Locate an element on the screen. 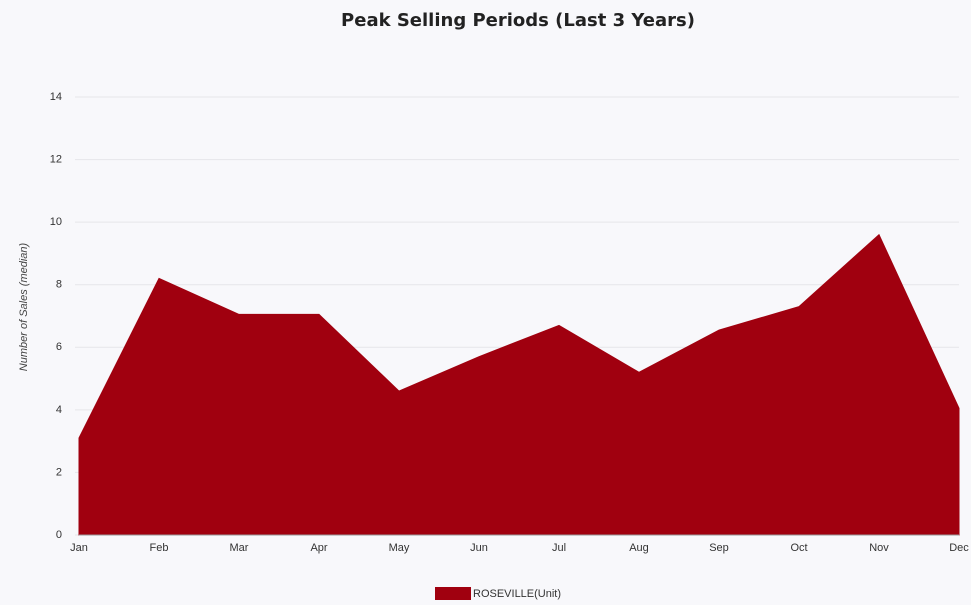 This screenshot has height=605, width=971. x-tick-label: Nov is located at coordinates (879, 548).